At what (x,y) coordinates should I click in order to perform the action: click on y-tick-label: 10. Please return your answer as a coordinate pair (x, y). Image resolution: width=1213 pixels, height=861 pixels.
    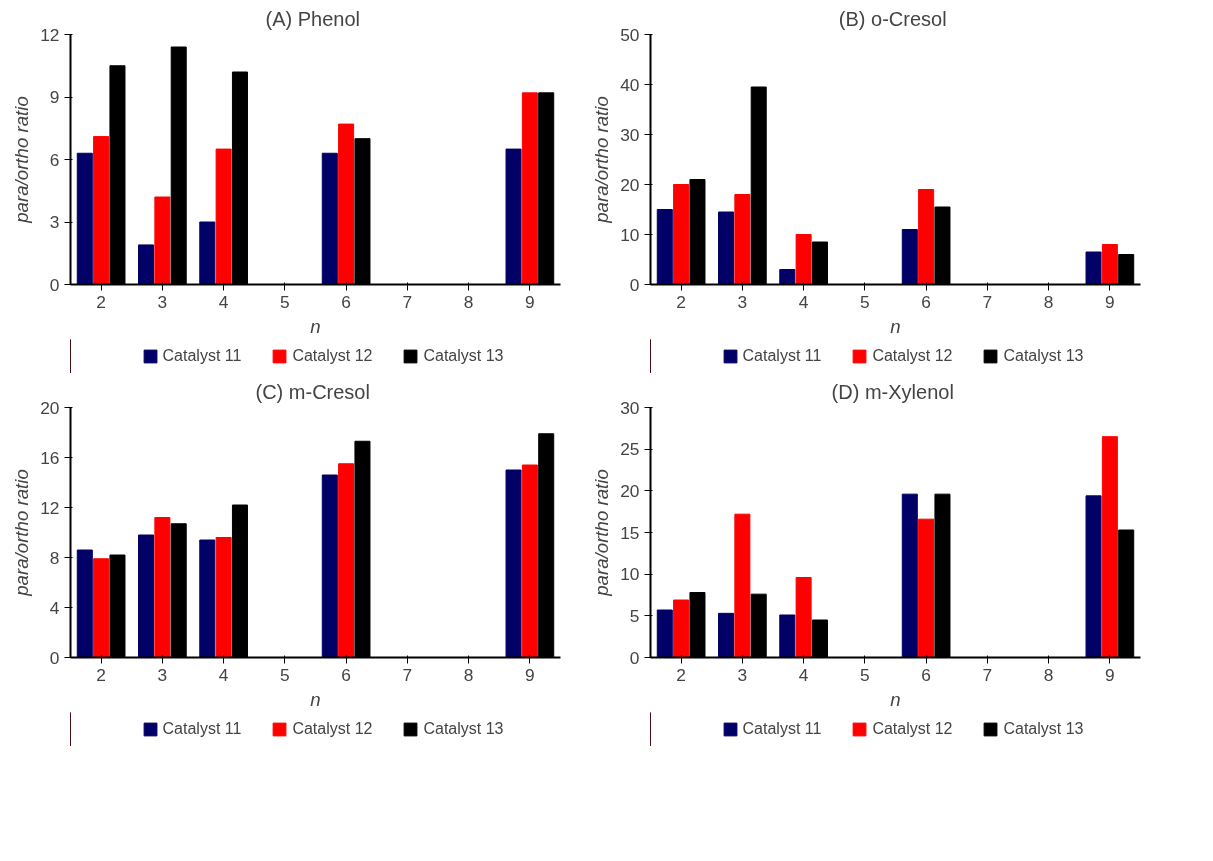
    Looking at the image, I should click on (630, 234).